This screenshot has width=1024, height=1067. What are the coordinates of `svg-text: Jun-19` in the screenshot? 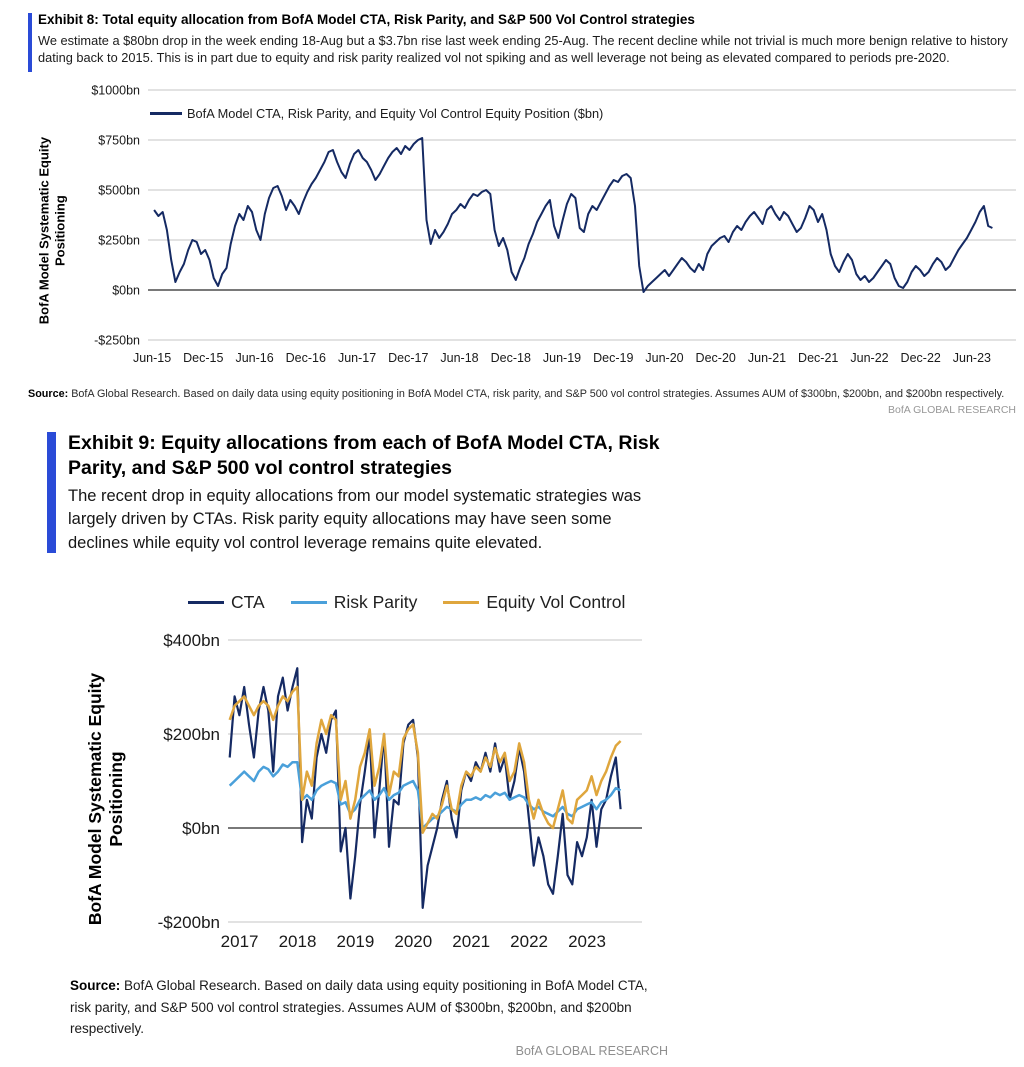 It's located at (562, 358).